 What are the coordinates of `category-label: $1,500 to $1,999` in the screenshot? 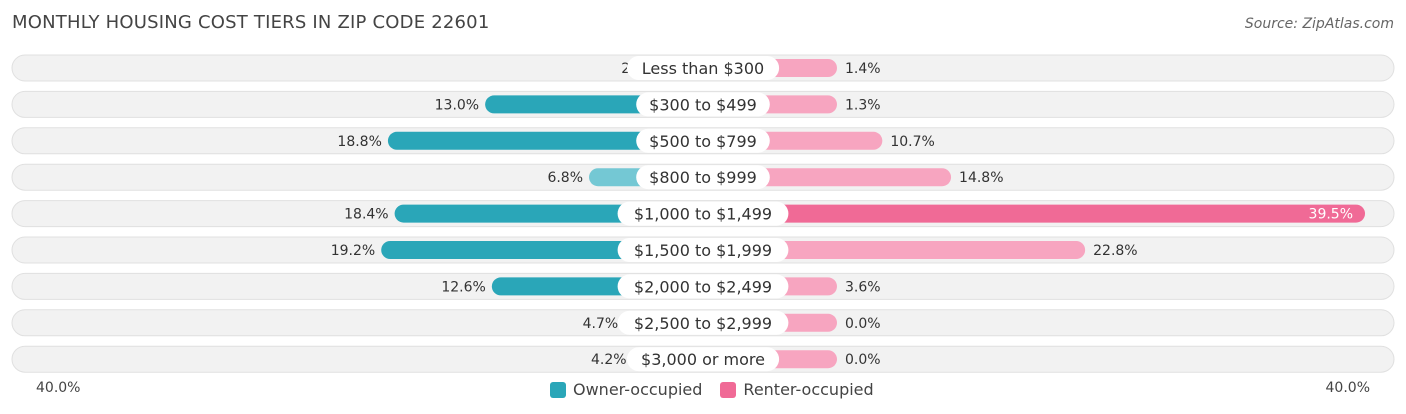 It's located at (703, 250).